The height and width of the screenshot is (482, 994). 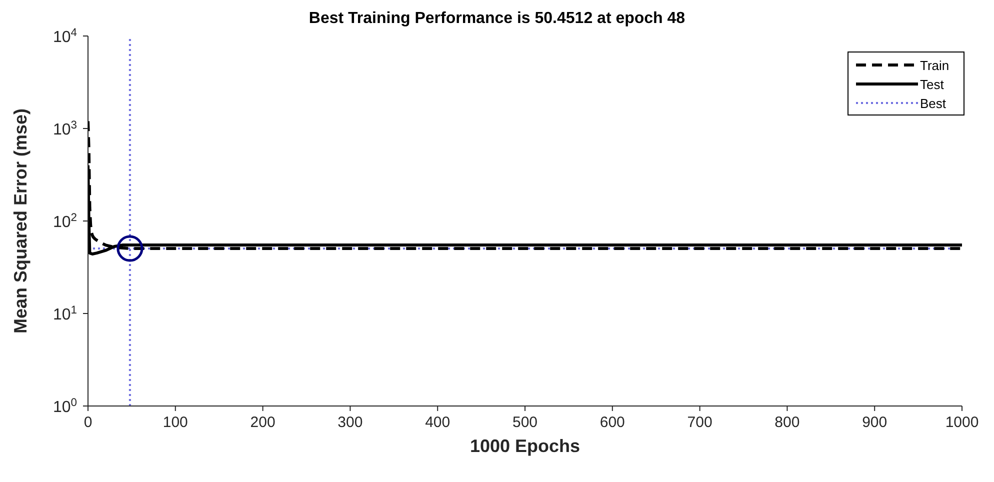 I want to click on x-tick-label: 0, so click(x=88, y=422).